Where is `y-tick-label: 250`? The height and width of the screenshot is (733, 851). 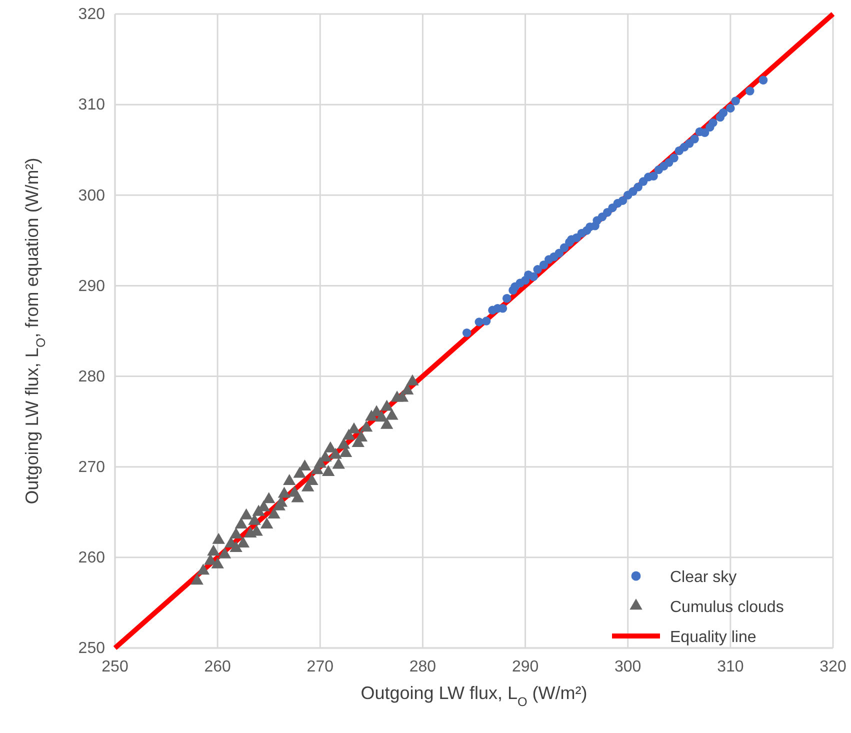
y-tick-label: 250 is located at coordinates (92, 649).